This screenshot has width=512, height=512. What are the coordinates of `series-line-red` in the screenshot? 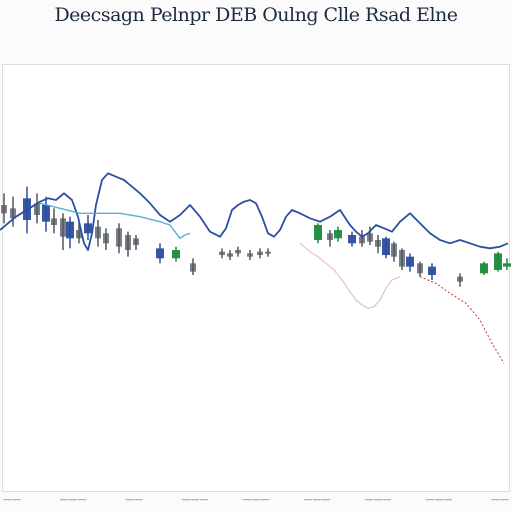 It's located at (462, 320).